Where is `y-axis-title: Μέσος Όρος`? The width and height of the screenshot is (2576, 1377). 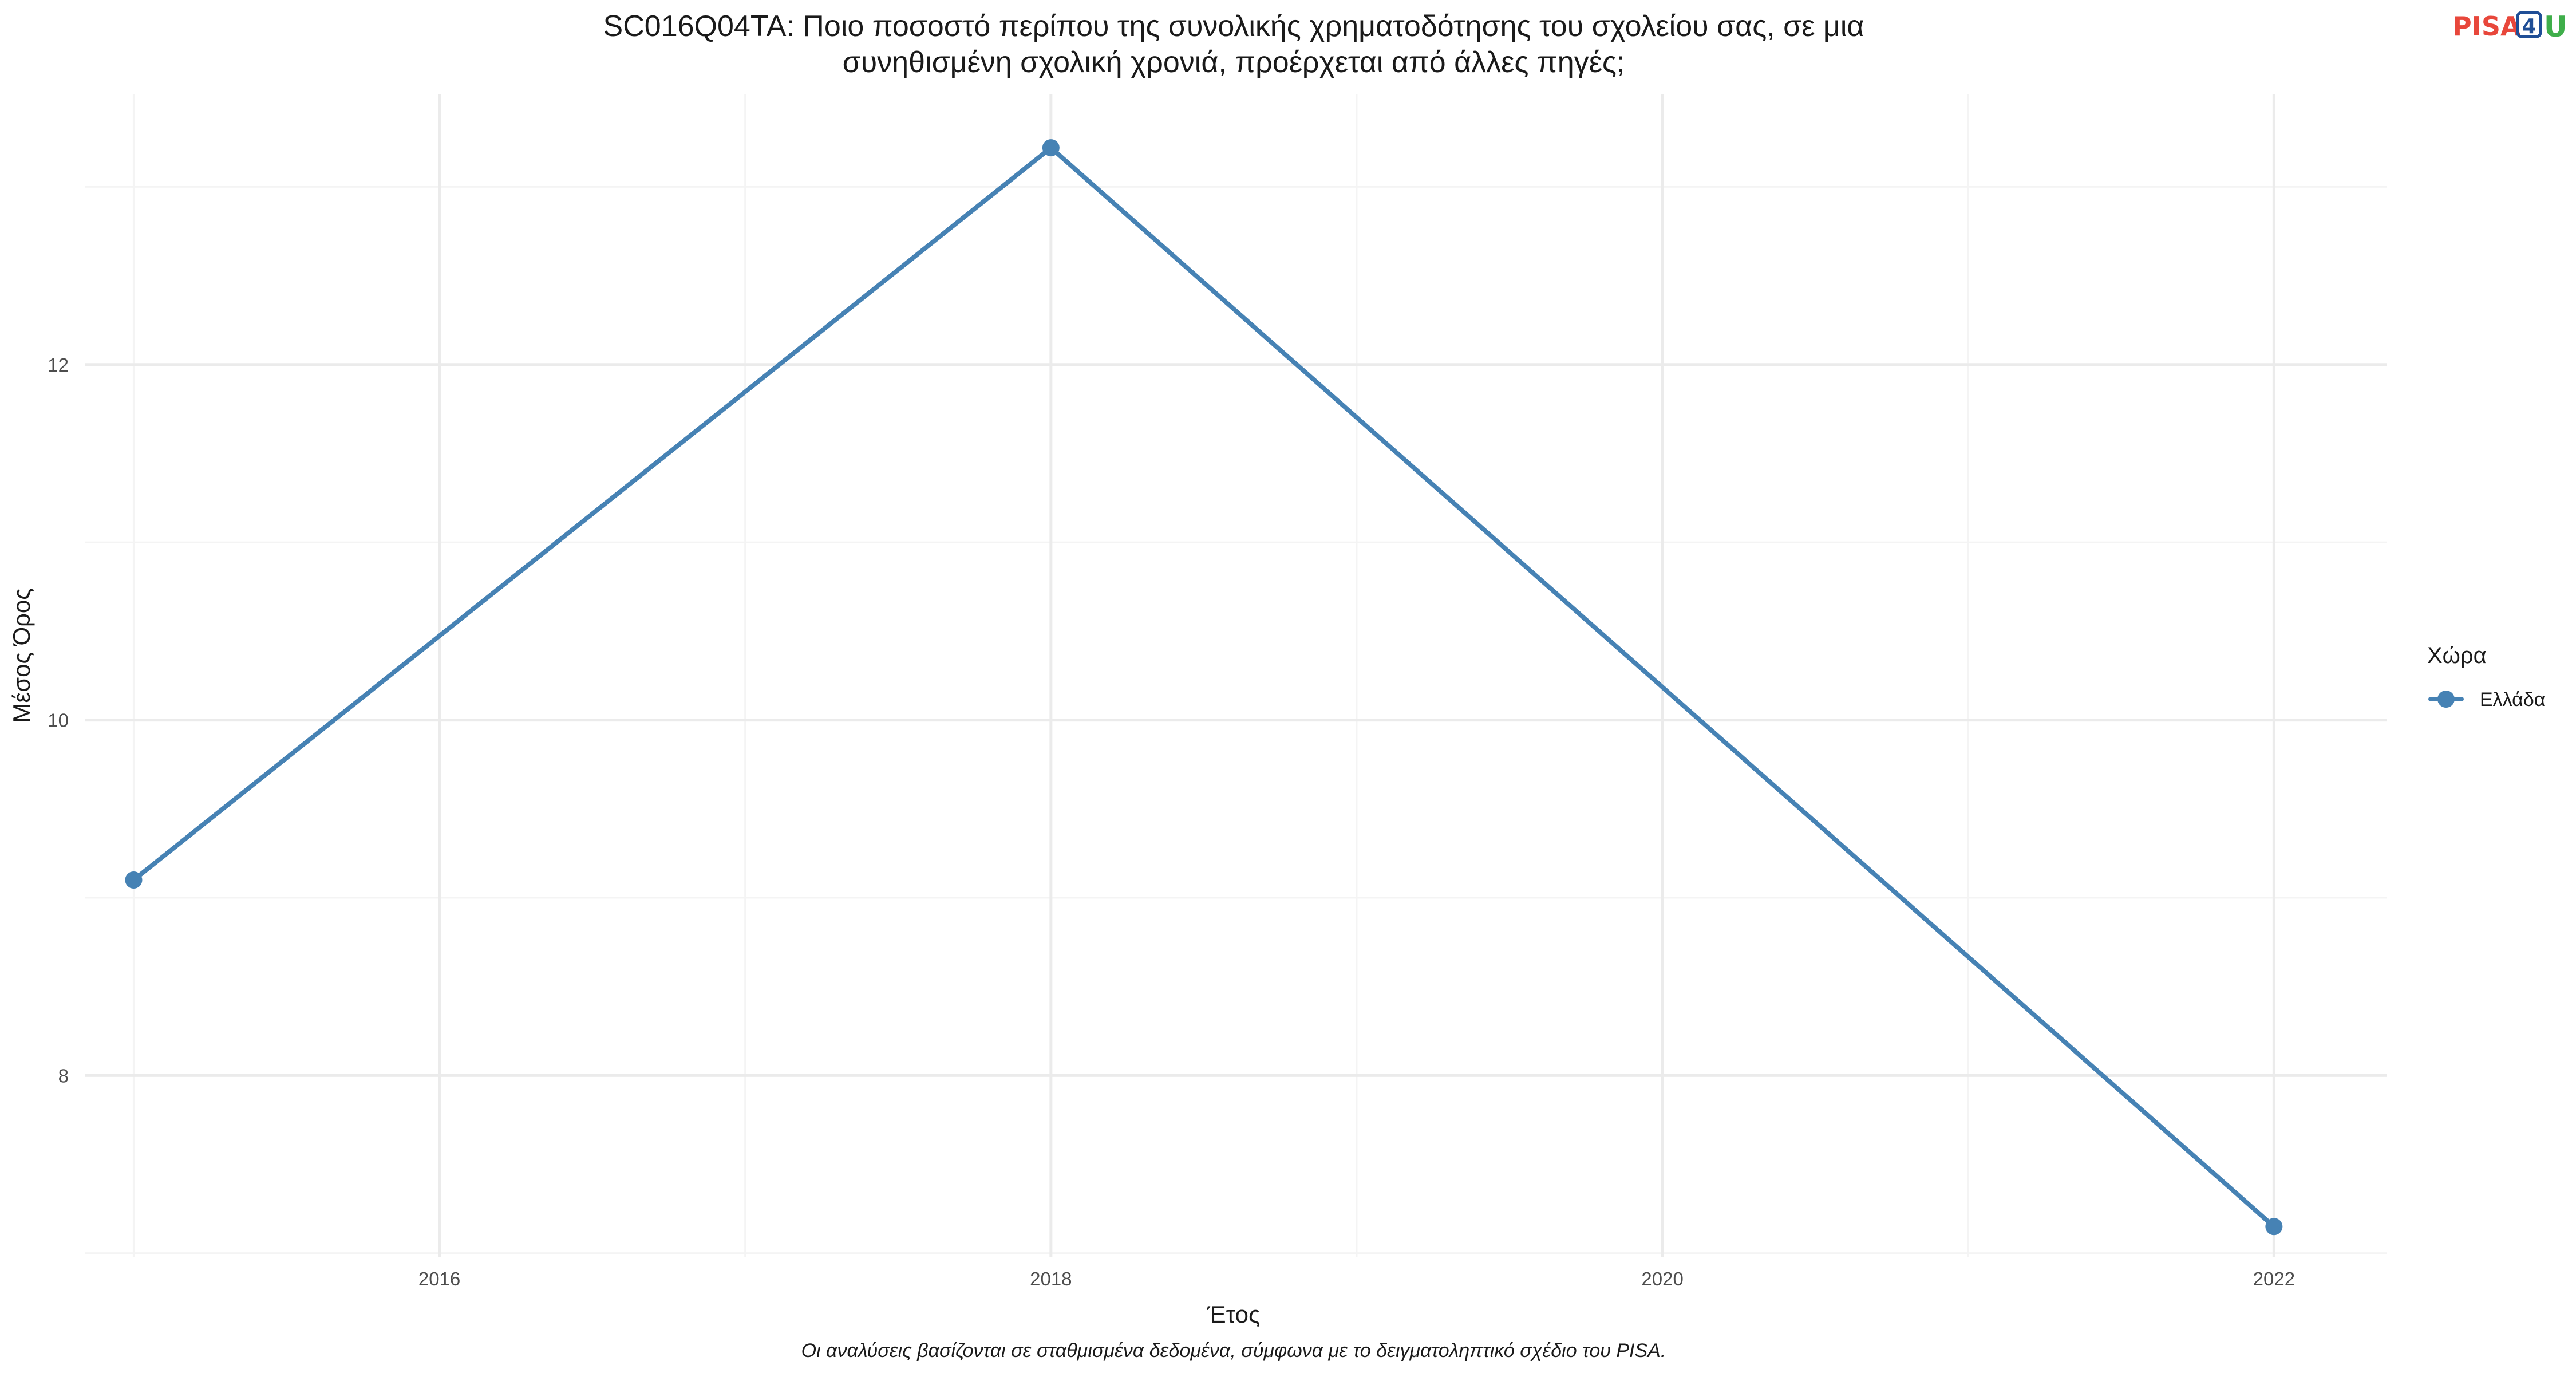
y-axis-title: Μέσος Όρος is located at coordinates (21, 656).